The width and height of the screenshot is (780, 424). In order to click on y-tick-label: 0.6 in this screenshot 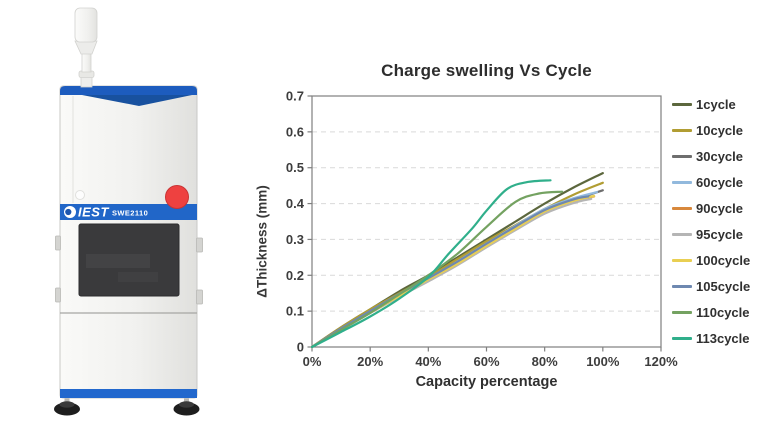, I will do `click(295, 131)`.